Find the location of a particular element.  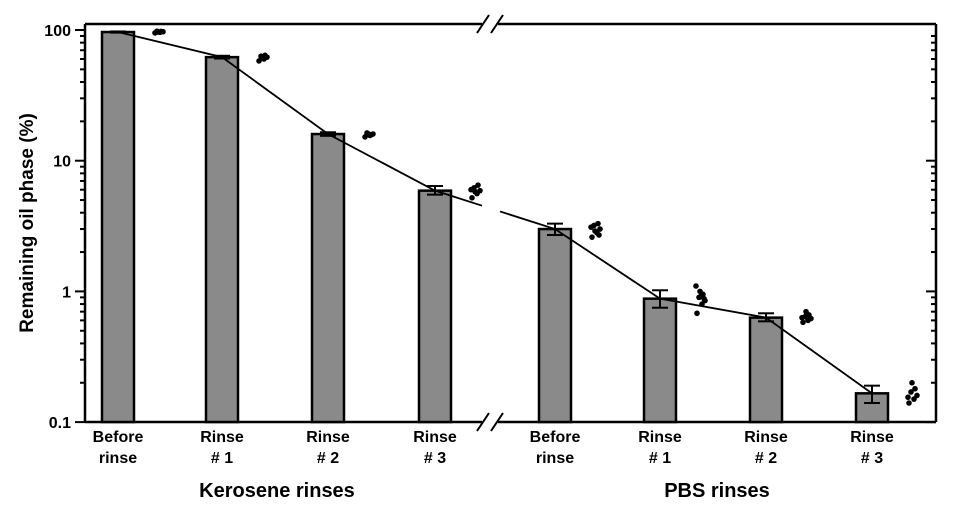

y-tick-label: 10 is located at coordinates (62, 162).